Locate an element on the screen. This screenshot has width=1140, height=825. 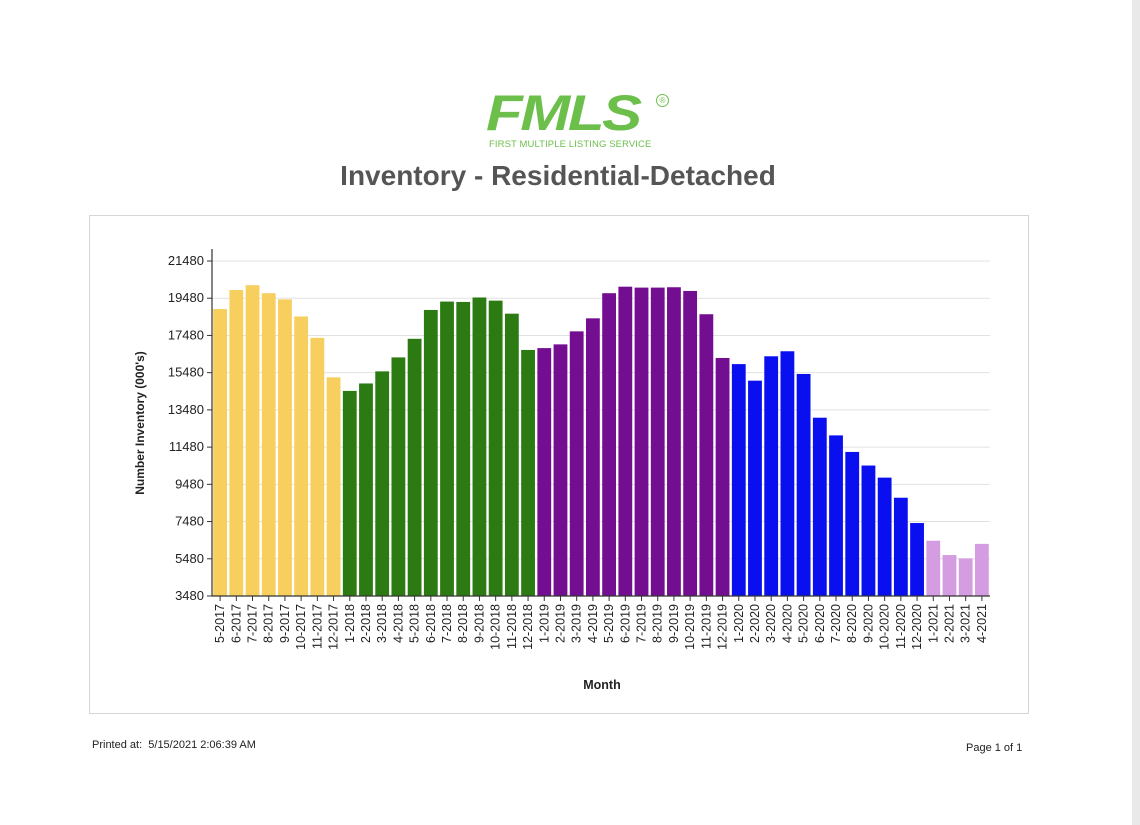
x-tick-label: 3-2021 is located at coordinates (966, 623).